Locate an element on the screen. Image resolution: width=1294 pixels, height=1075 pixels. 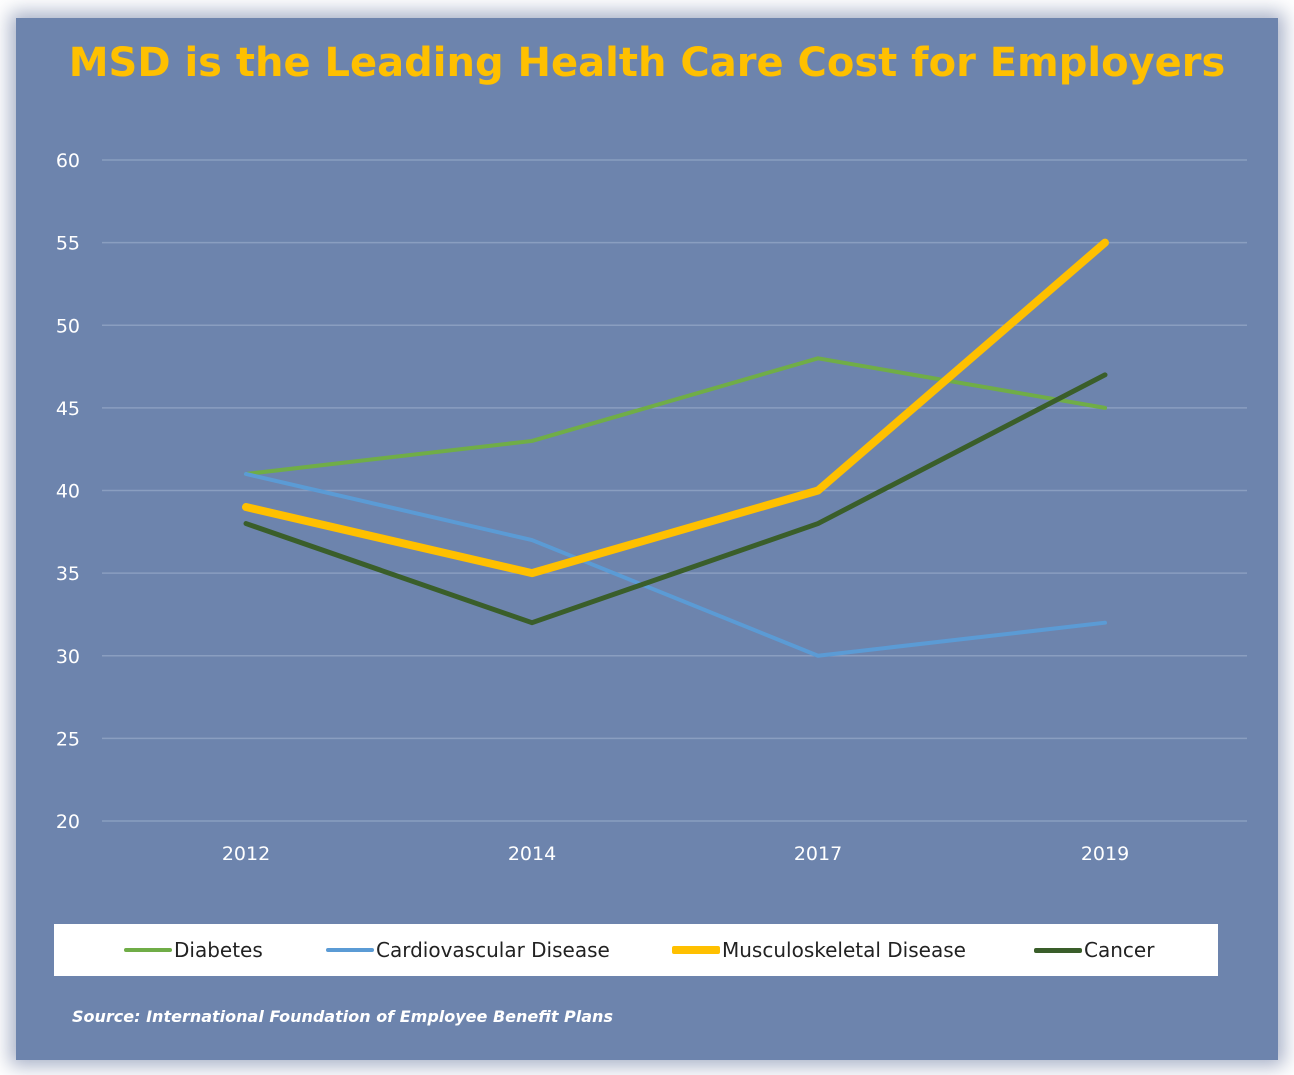
y-tick-label: 20 is located at coordinates (68, 822).